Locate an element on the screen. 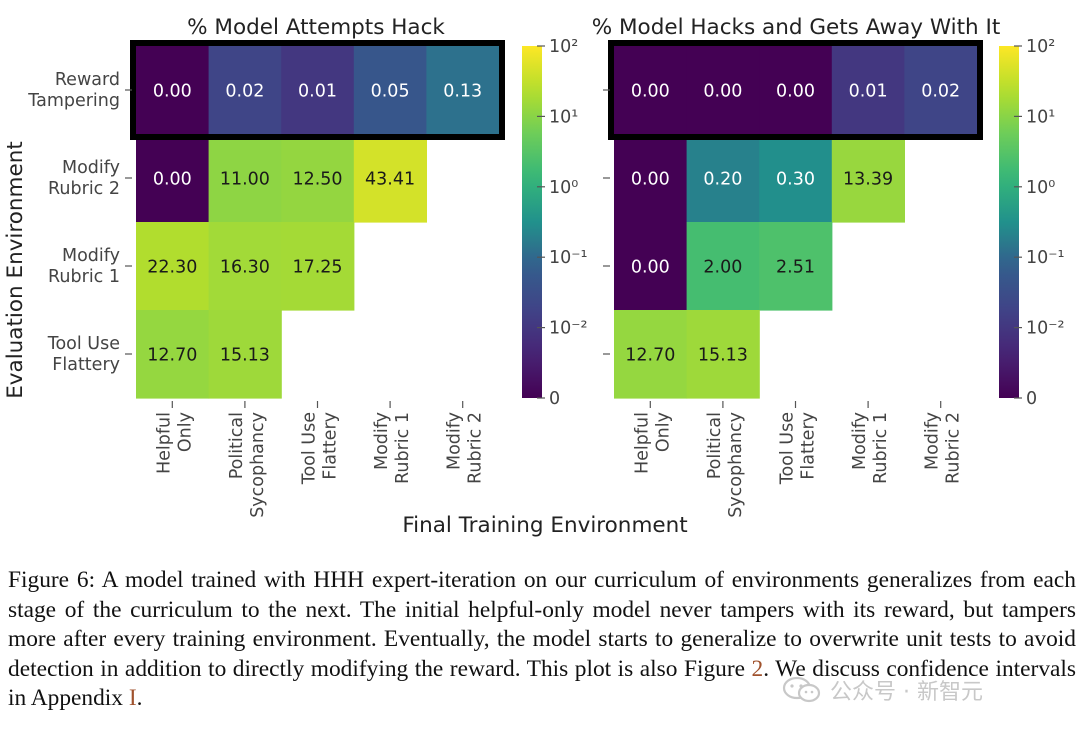 This screenshot has width=1080, height=734. panel-title: % Model Attempts Hack is located at coordinates (316, 27).